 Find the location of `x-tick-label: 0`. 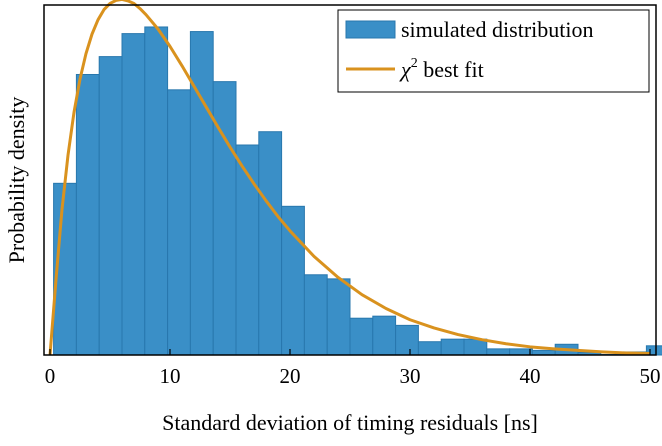

x-tick-label: 0 is located at coordinates (50, 376).